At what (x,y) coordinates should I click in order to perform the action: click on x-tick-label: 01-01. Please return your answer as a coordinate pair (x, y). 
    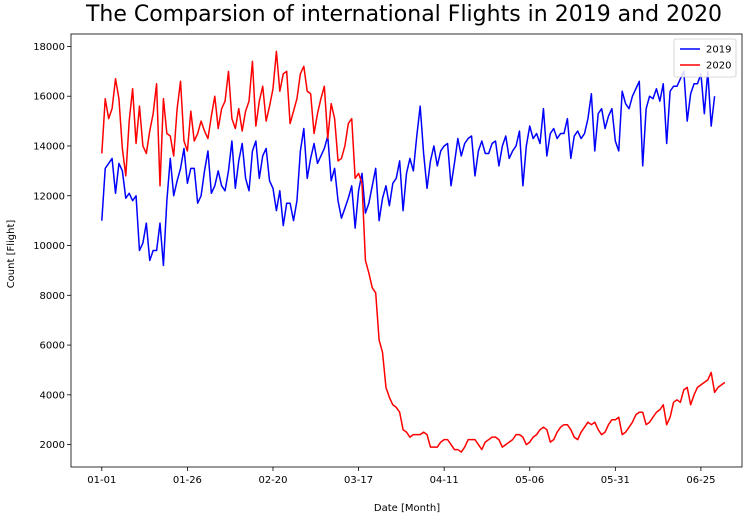
    Looking at the image, I should click on (101, 480).